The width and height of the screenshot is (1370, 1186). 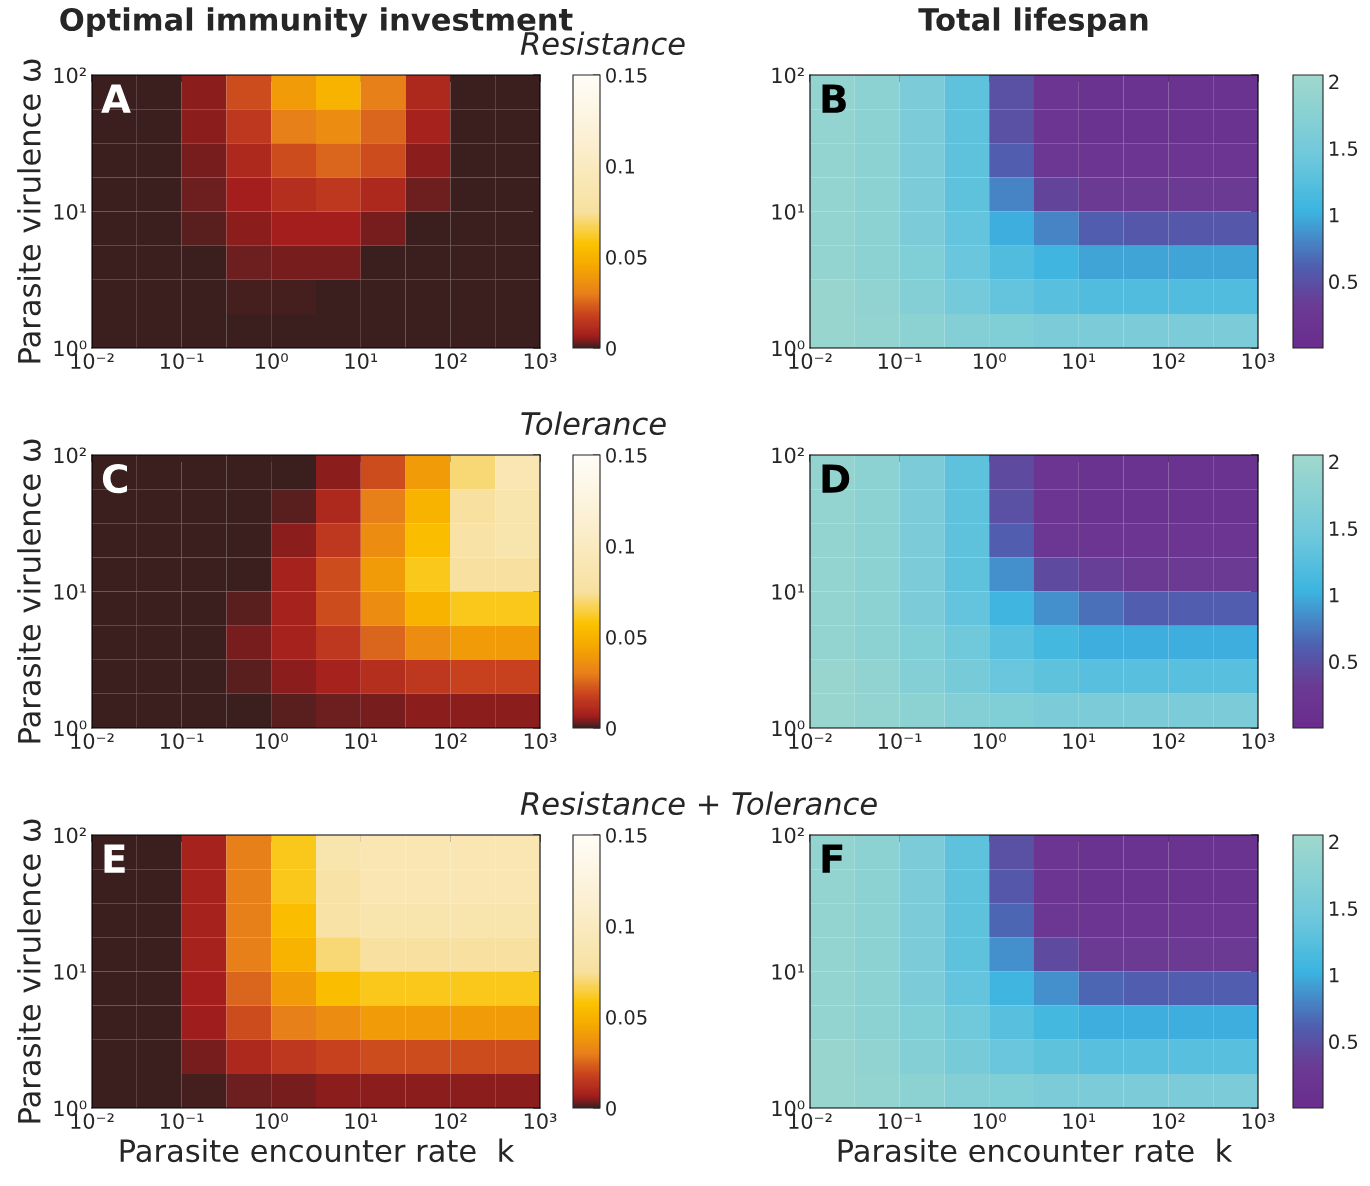 I want to click on annotation: E, so click(x=114, y=858).